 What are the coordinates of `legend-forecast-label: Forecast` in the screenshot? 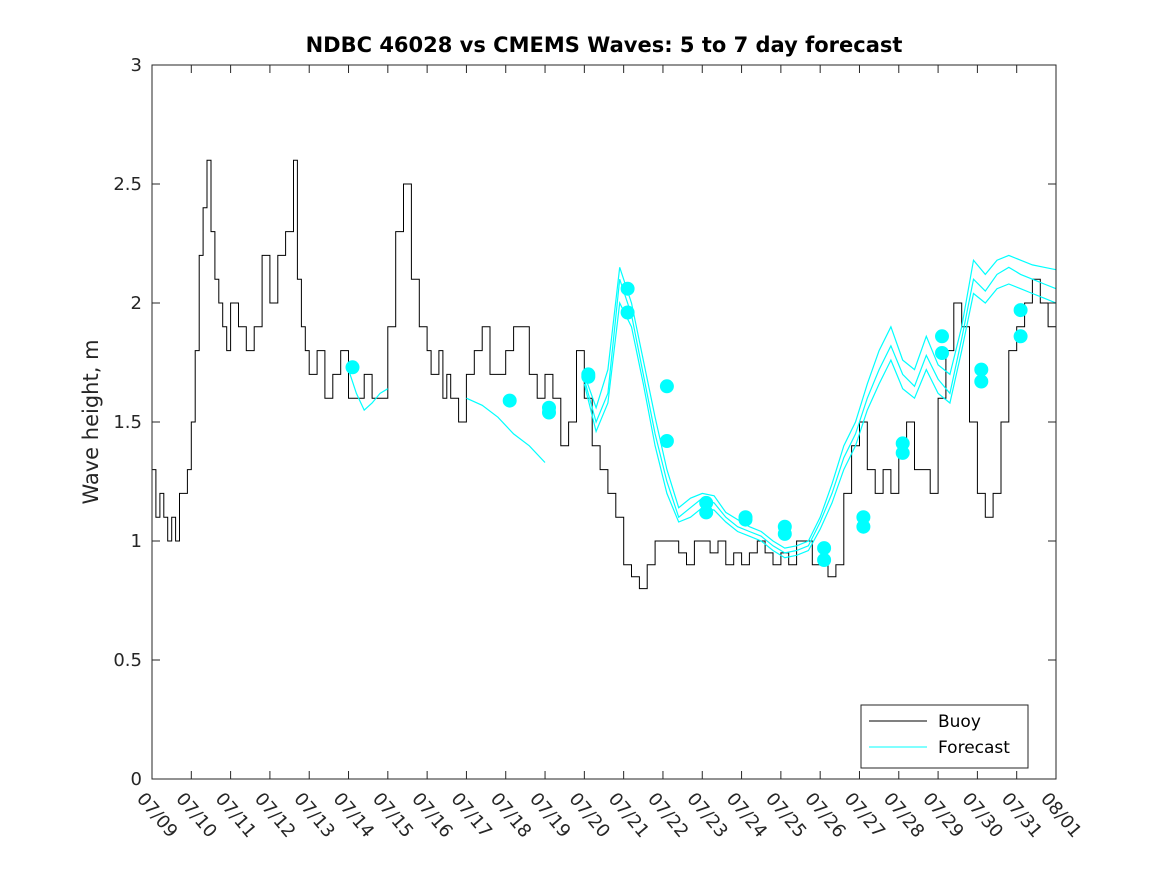 It's located at (974, 748).